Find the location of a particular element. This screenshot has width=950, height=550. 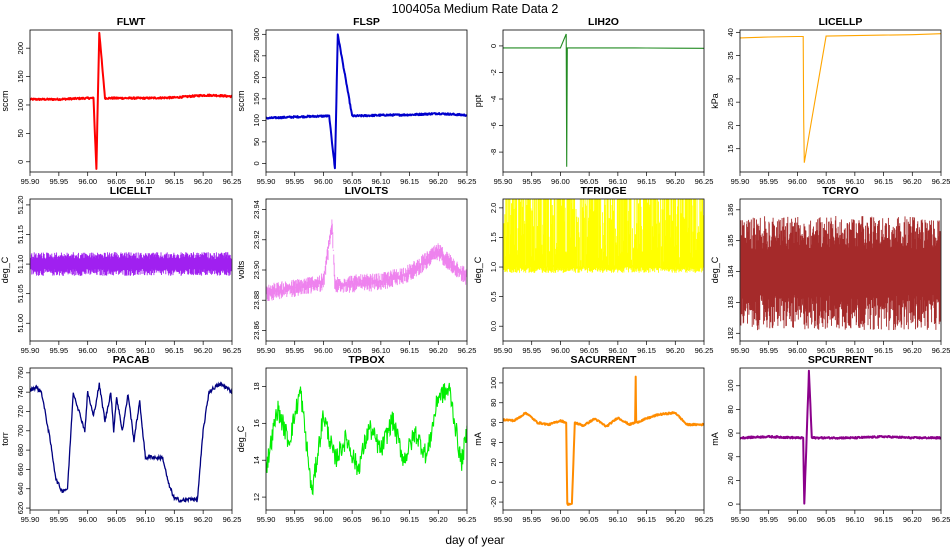

y-tick-label: 12 is located at coordinates (256, 497).